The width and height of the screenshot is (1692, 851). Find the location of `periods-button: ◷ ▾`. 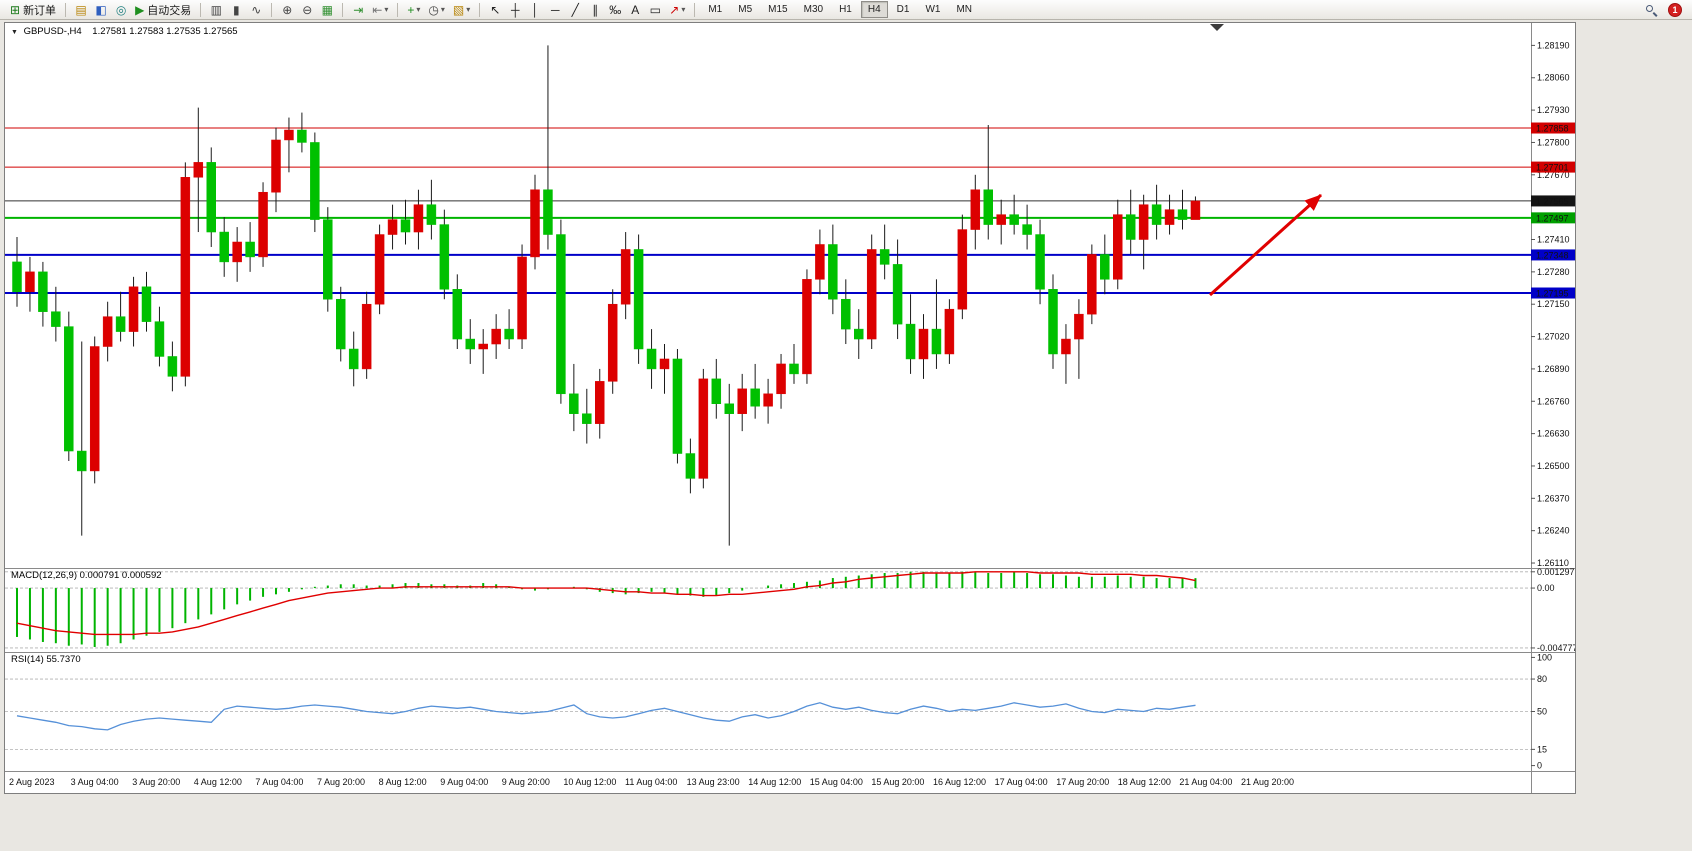

periods-button: ◷ ▾ is located at coordinates (436, 10).